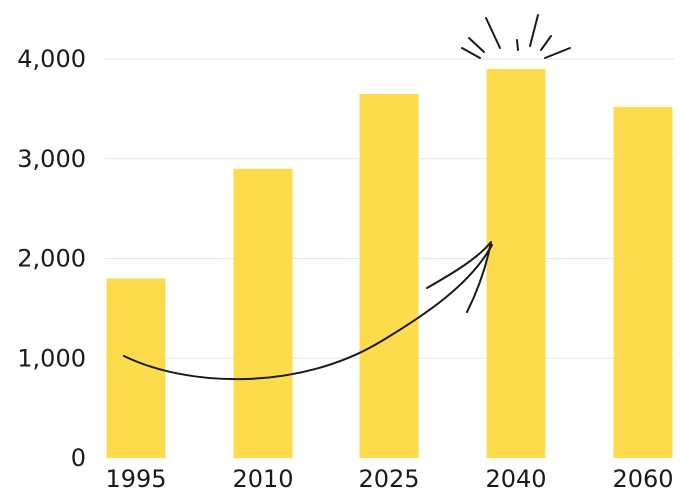 This screenshot has height=495, width=681. I want to click on x-tick-label: 2025, so click(388, 479).